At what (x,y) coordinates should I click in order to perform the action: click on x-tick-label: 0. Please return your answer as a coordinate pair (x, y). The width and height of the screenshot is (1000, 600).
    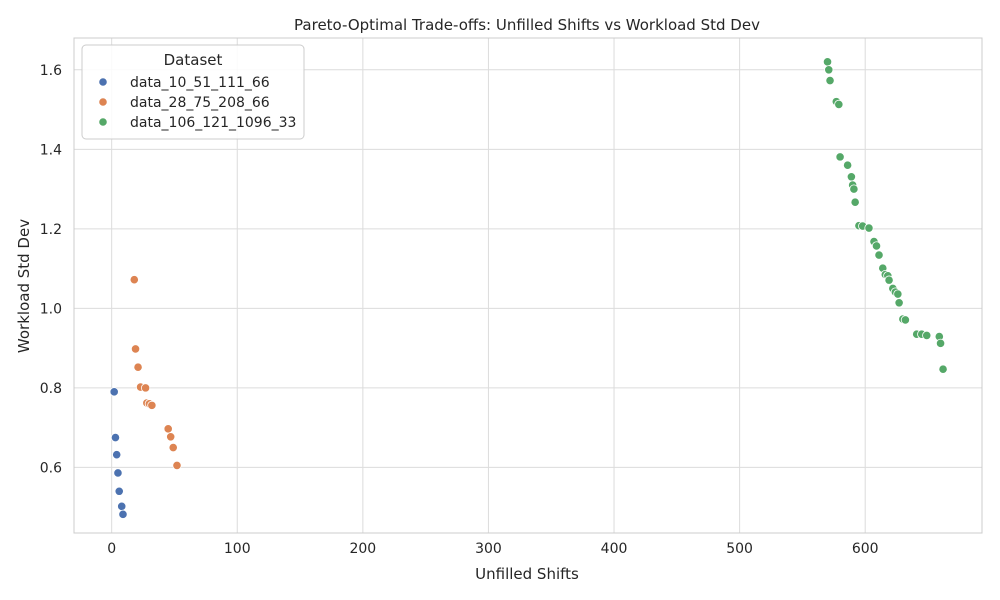
    Looking at the image, I should click on (111, 549).